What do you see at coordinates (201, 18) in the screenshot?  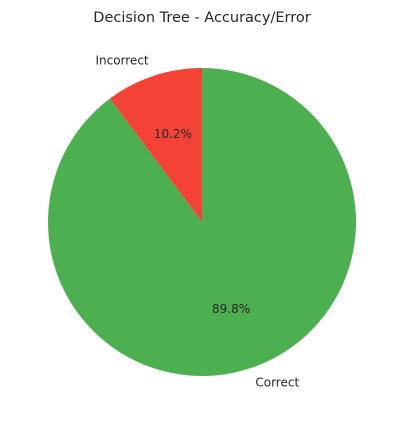 I see `chart-title: Decision Tree - Accuracy/Error` at bounding box center [201, 18].